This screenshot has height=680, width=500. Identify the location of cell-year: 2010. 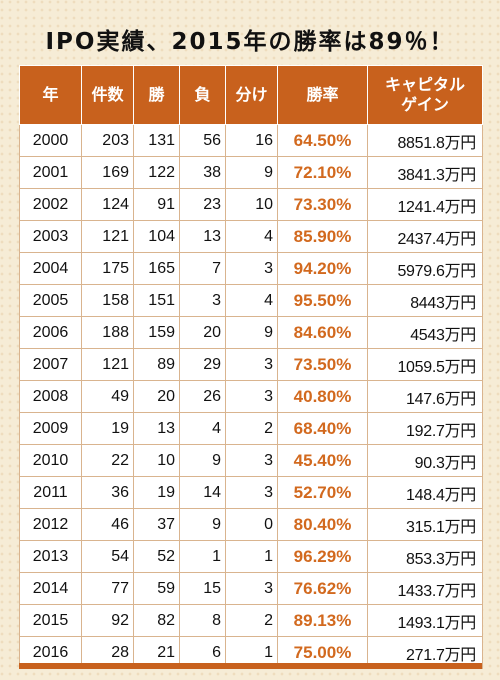
(50, 460).